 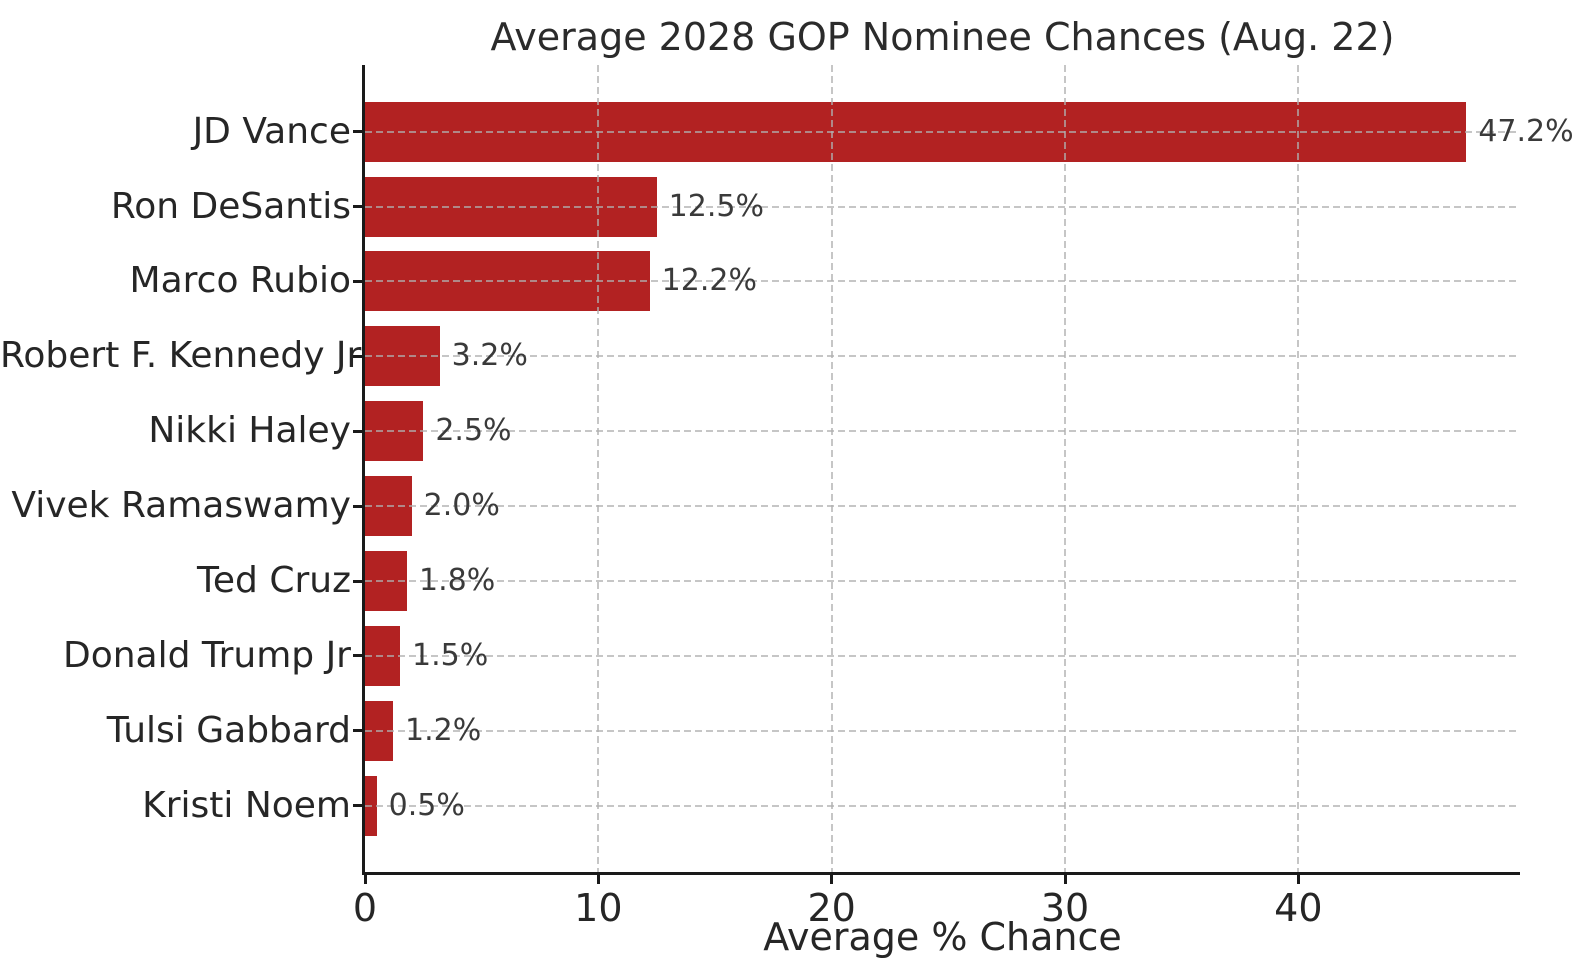 What do you see at coordinates (228, 730) in the screenshot?
I see `y-tick-label: Tulsi Gabbard` at bounding box center [228, 730].